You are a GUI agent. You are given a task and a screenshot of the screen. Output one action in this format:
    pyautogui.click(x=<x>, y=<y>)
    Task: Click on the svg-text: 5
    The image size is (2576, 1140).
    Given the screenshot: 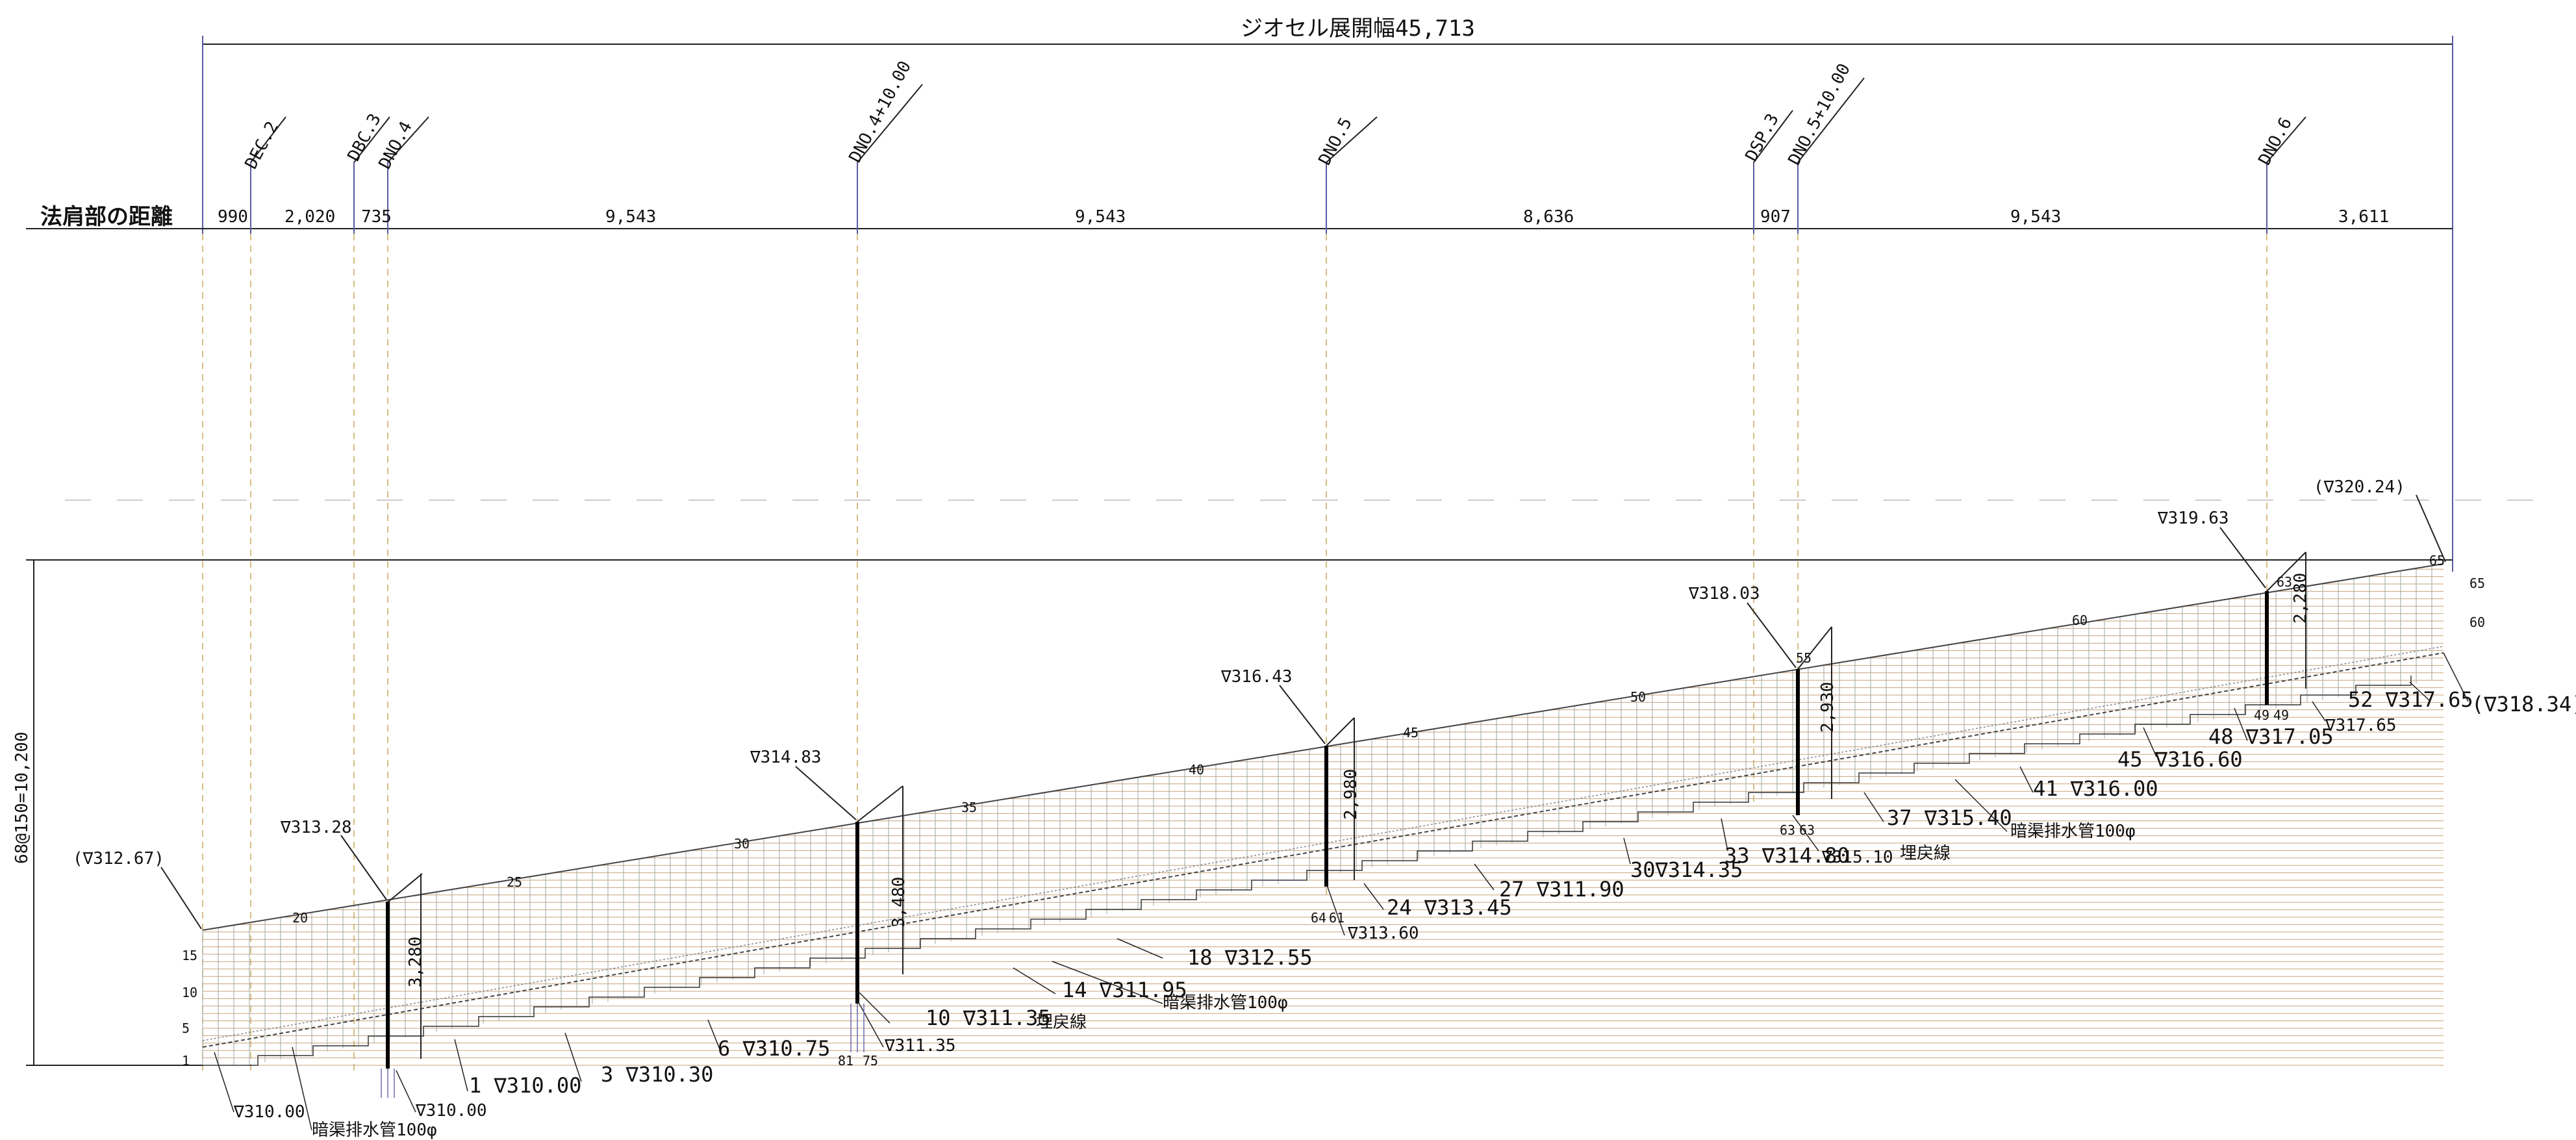 What is the action you would take?
    pyautogui.click(x=186, y=1028)
    